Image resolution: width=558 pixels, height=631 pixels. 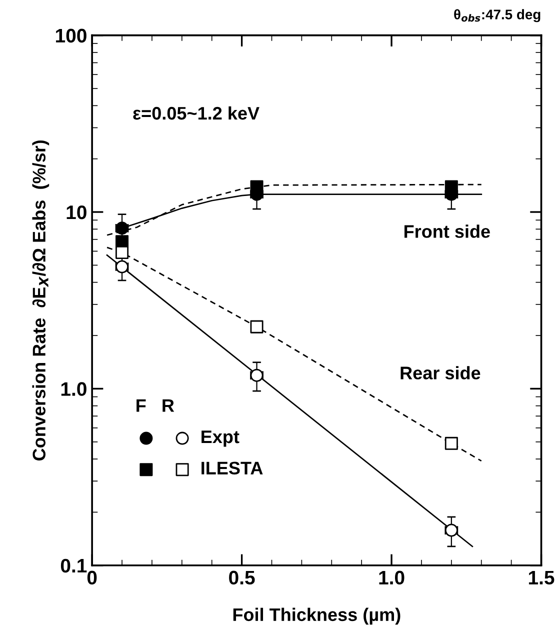 I want to click on y-tick-label: 1.0, so click(x=73, y=389).